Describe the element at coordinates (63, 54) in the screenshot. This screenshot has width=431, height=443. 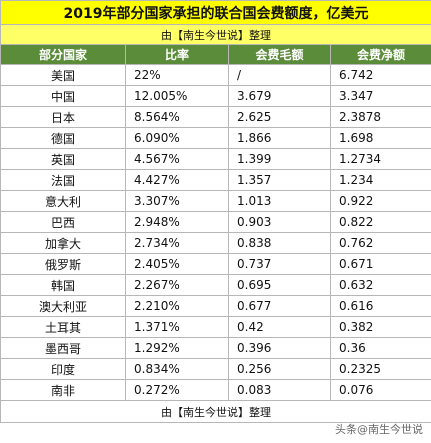
I see `column-header: 部分国家` at that location.